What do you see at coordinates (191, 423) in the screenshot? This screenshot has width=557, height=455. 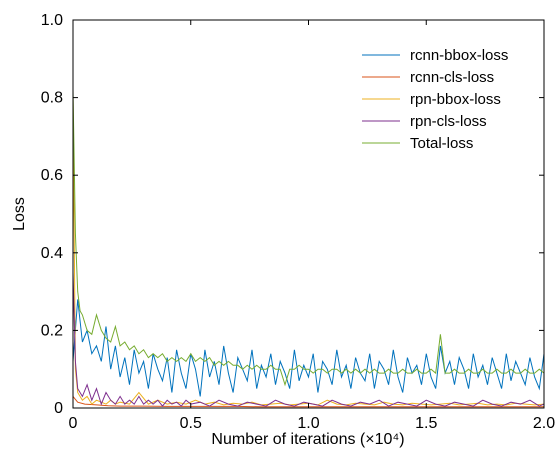 I see `x-tick-label: 0.5` at bounding box center [191, 423].